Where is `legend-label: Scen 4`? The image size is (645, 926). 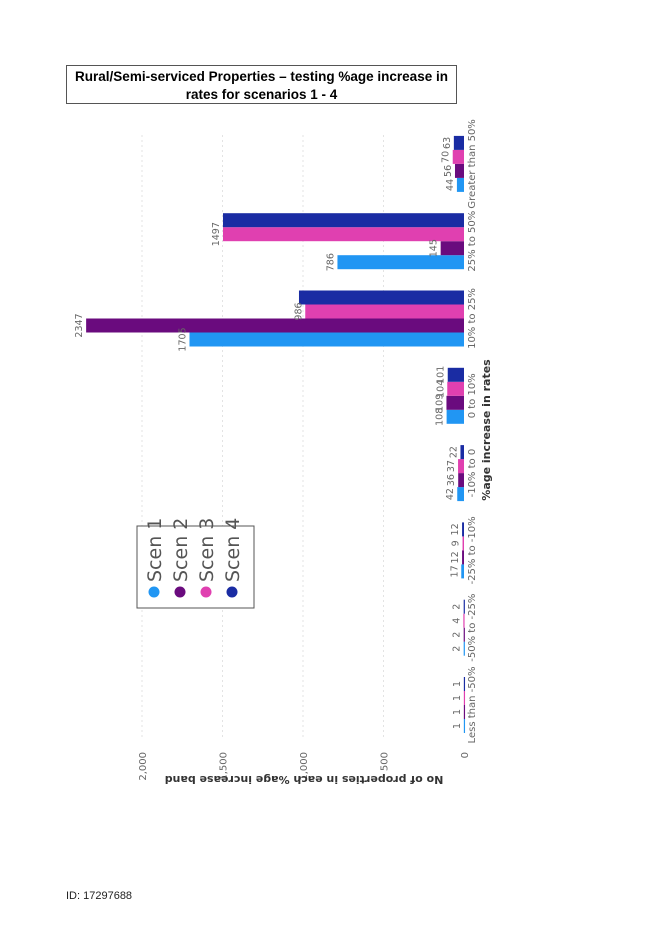 legend-label: Scen 4 is located at coordinates (233, 550).